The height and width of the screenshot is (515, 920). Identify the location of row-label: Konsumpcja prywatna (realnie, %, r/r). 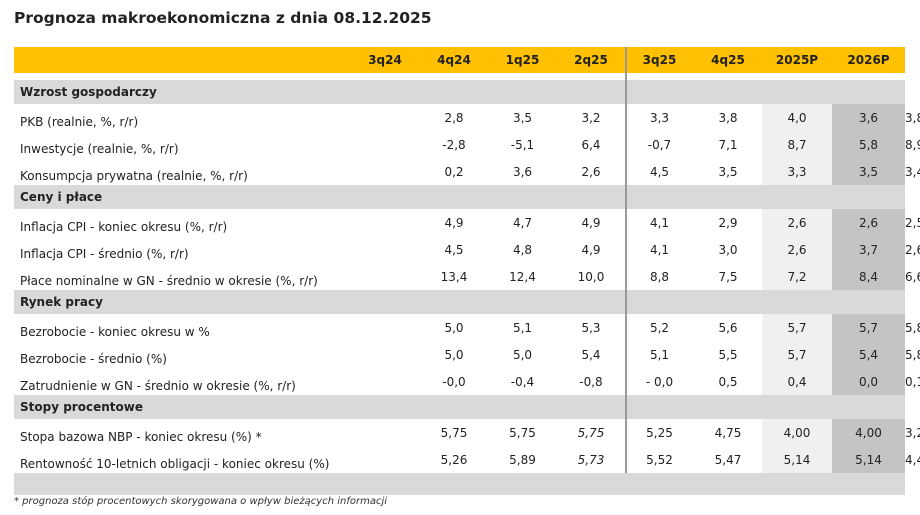
(134, 175).